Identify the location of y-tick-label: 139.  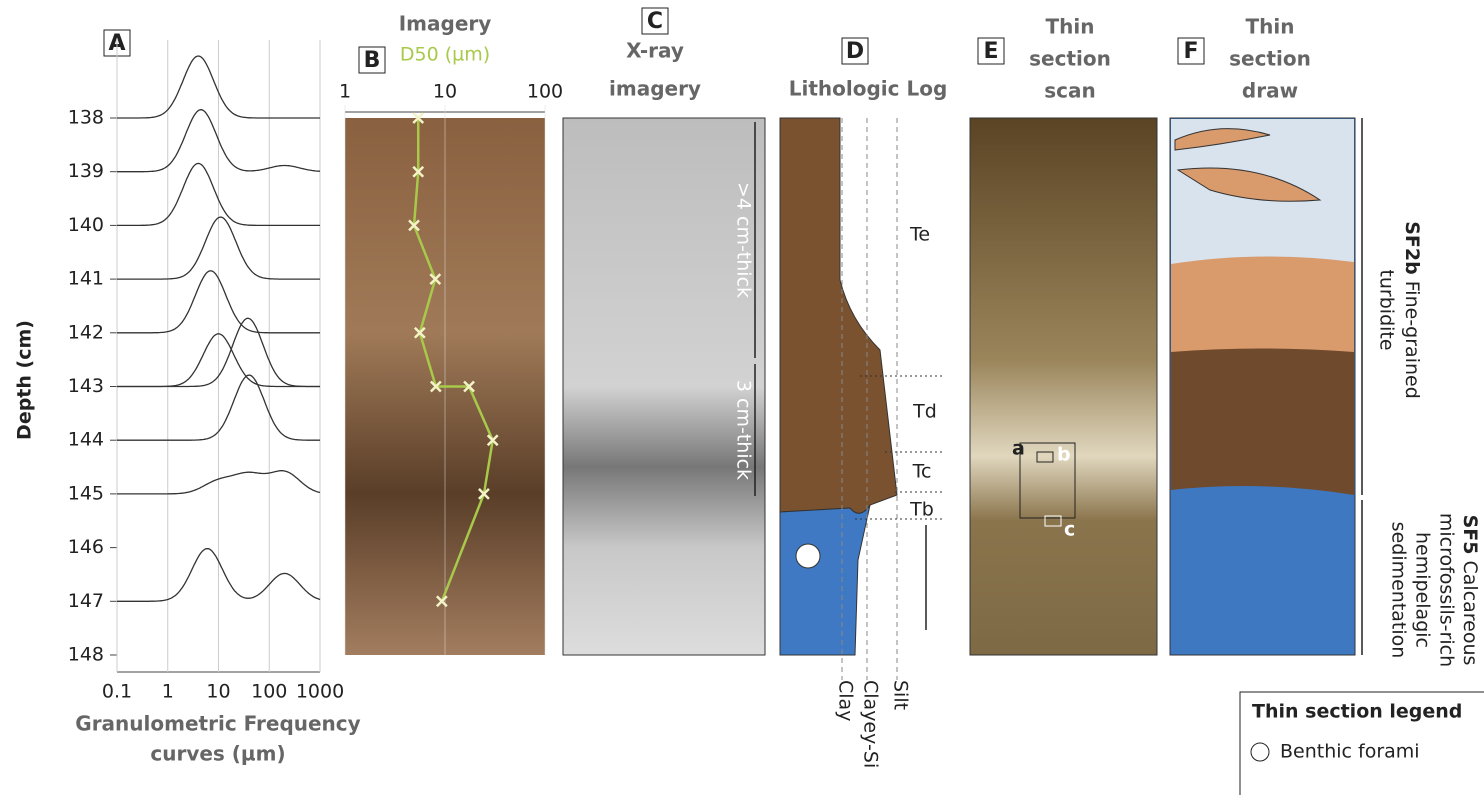
(86, 171).